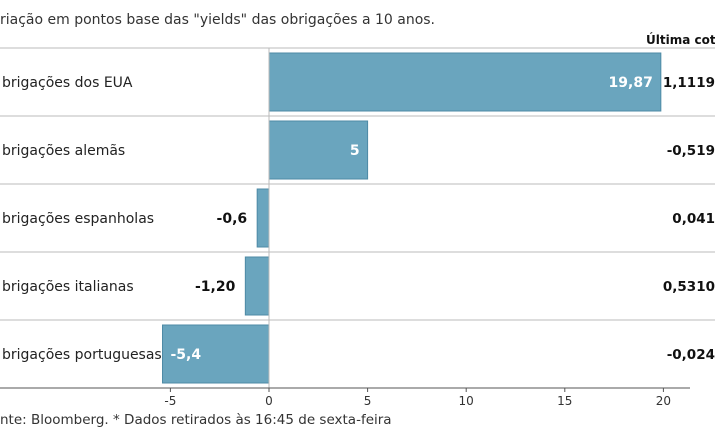 The height and width of the screenshot is (445, 715). I want to click on cotacao-value: 0,5310, so click(689, 287).